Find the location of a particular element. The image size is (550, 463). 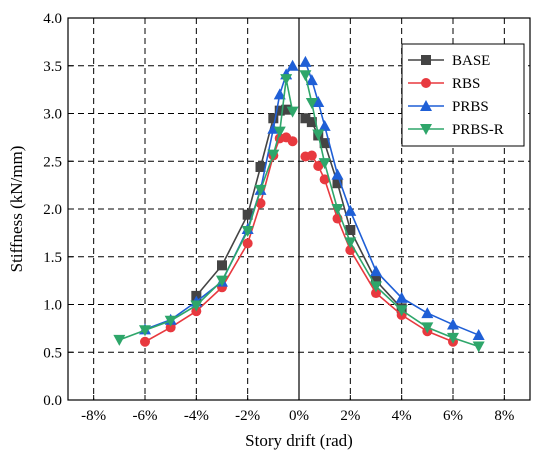

legend-entry-prbs: PRBS is located at coordinates (448, 107).